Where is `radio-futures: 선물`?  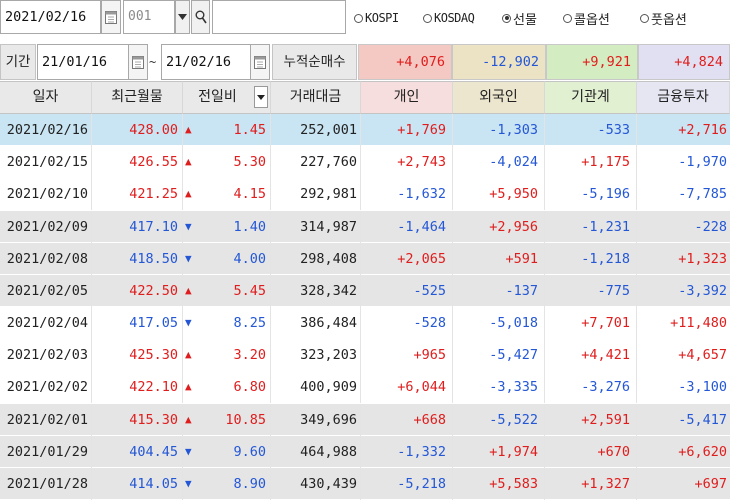 radio-futures: 선물 is located at coordinates (519, 18).